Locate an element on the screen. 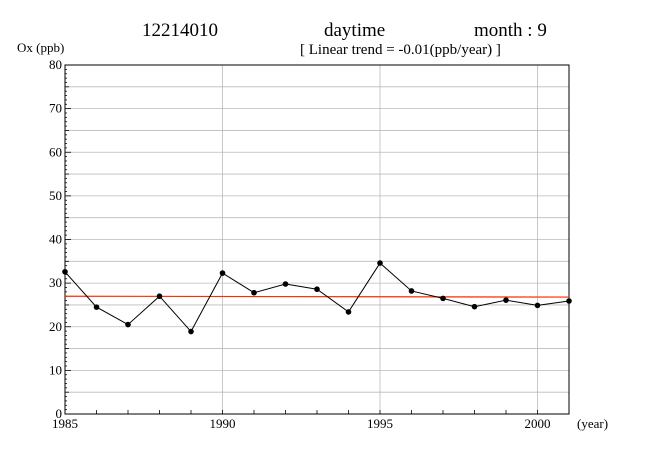 This screenshot has height=459, width=650. station-id: 12214010 is located at coordinates (180, 30).